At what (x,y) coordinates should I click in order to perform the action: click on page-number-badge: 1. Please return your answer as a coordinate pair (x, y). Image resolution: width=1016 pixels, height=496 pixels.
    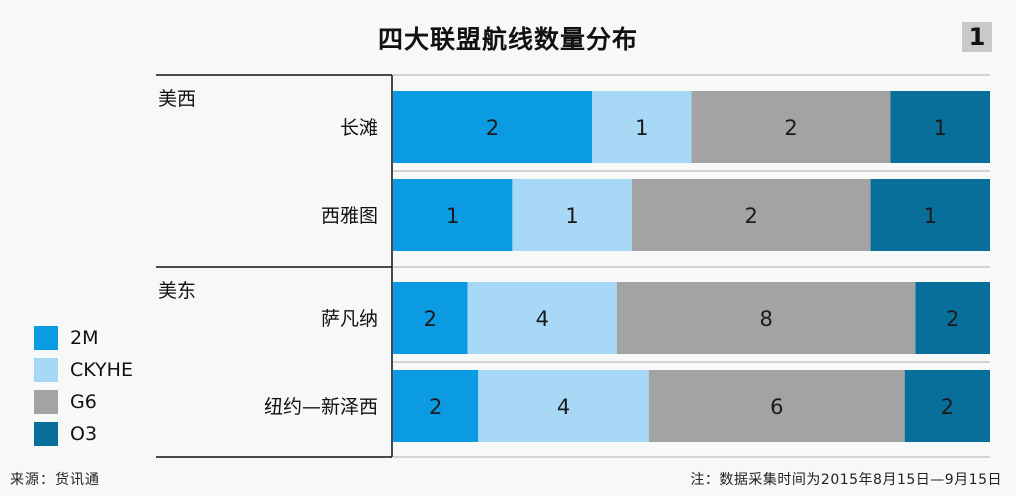
    Looking at the image, I should click on (977, 37).